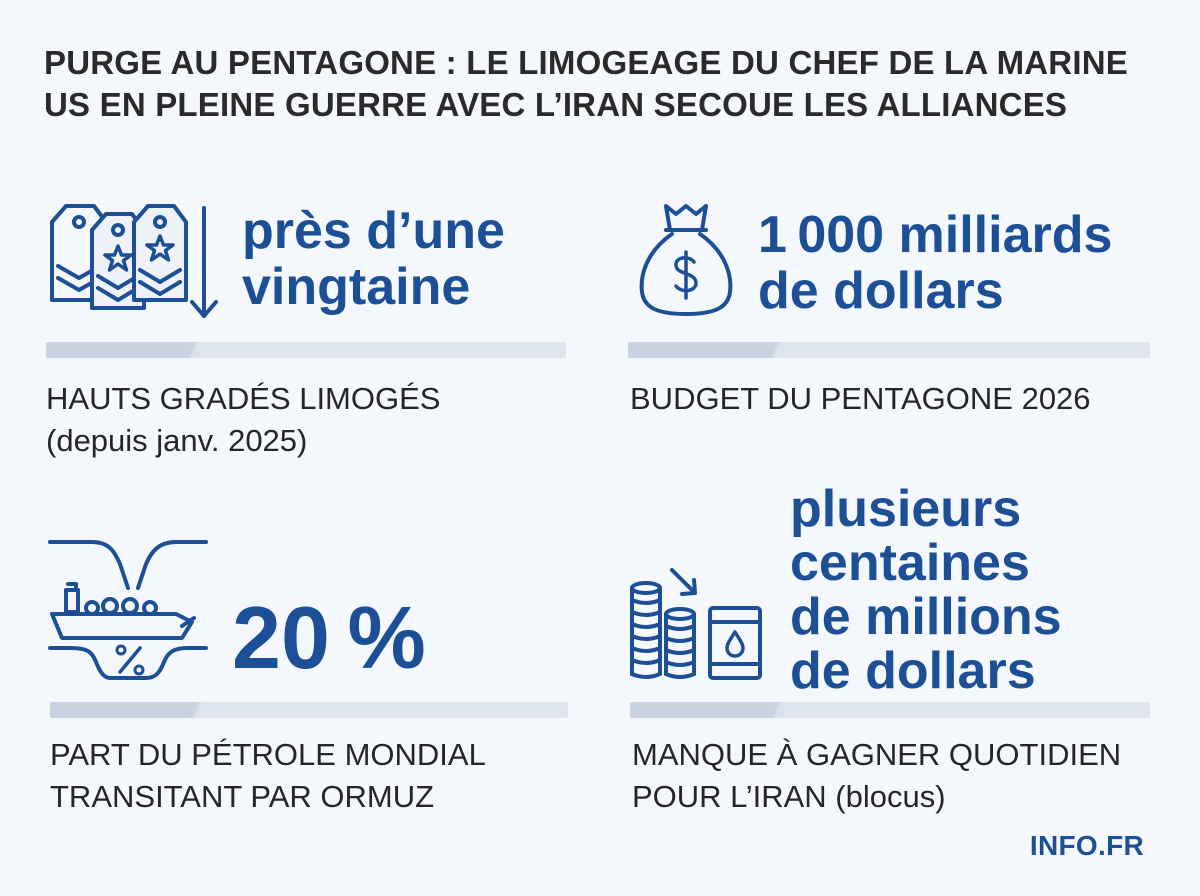  Describe the element at coordinates (242, 796) in the screenshot. I see `stat-3-label-line-2: TRANSITANT PAR ORMUZ` at that location.